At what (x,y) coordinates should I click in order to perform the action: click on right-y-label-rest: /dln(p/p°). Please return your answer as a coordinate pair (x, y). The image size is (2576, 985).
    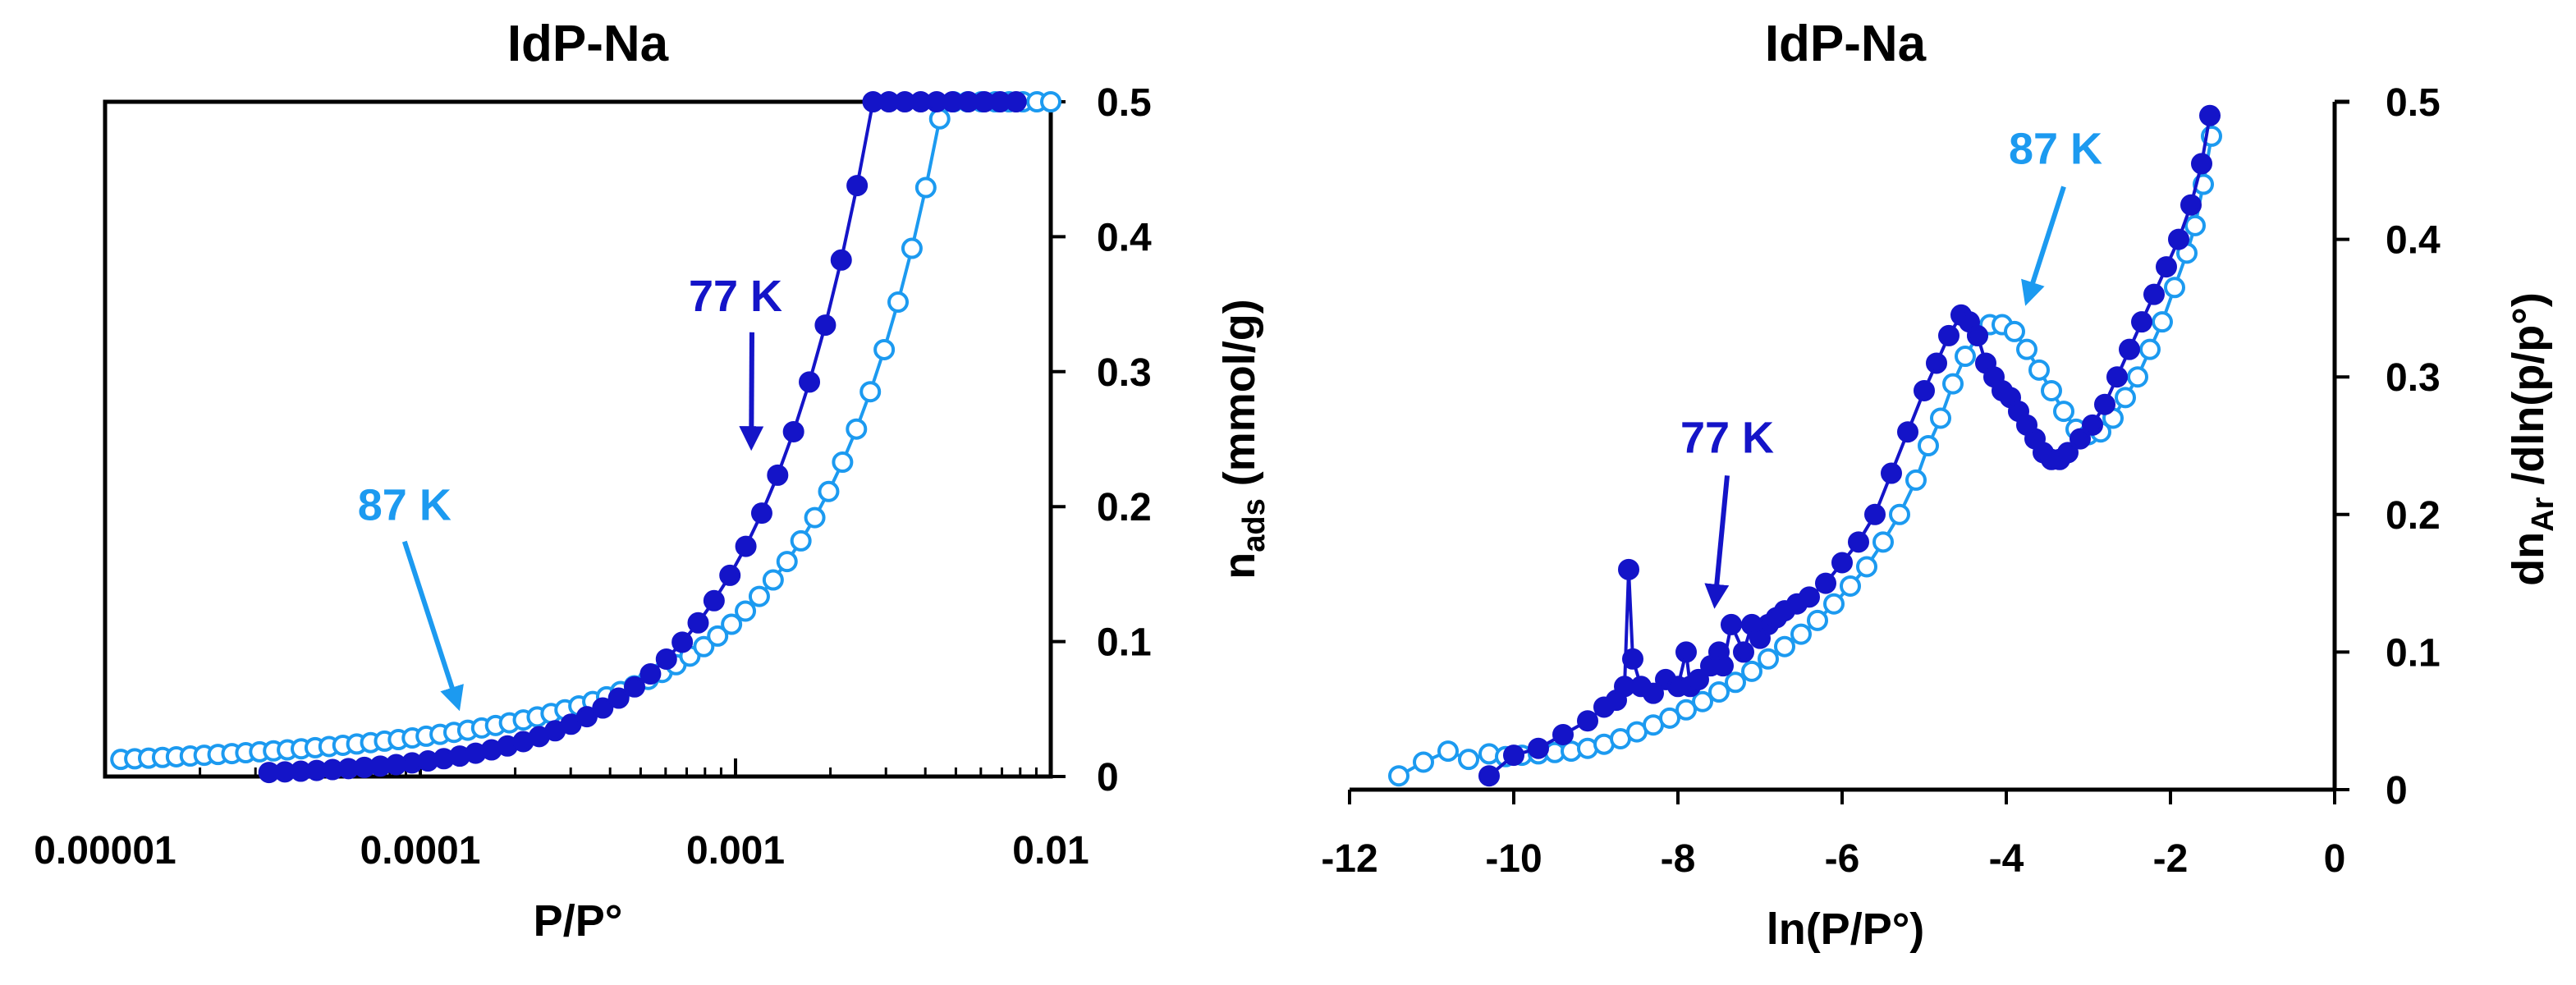
    Looking at the image, I should click on (2528, 394).